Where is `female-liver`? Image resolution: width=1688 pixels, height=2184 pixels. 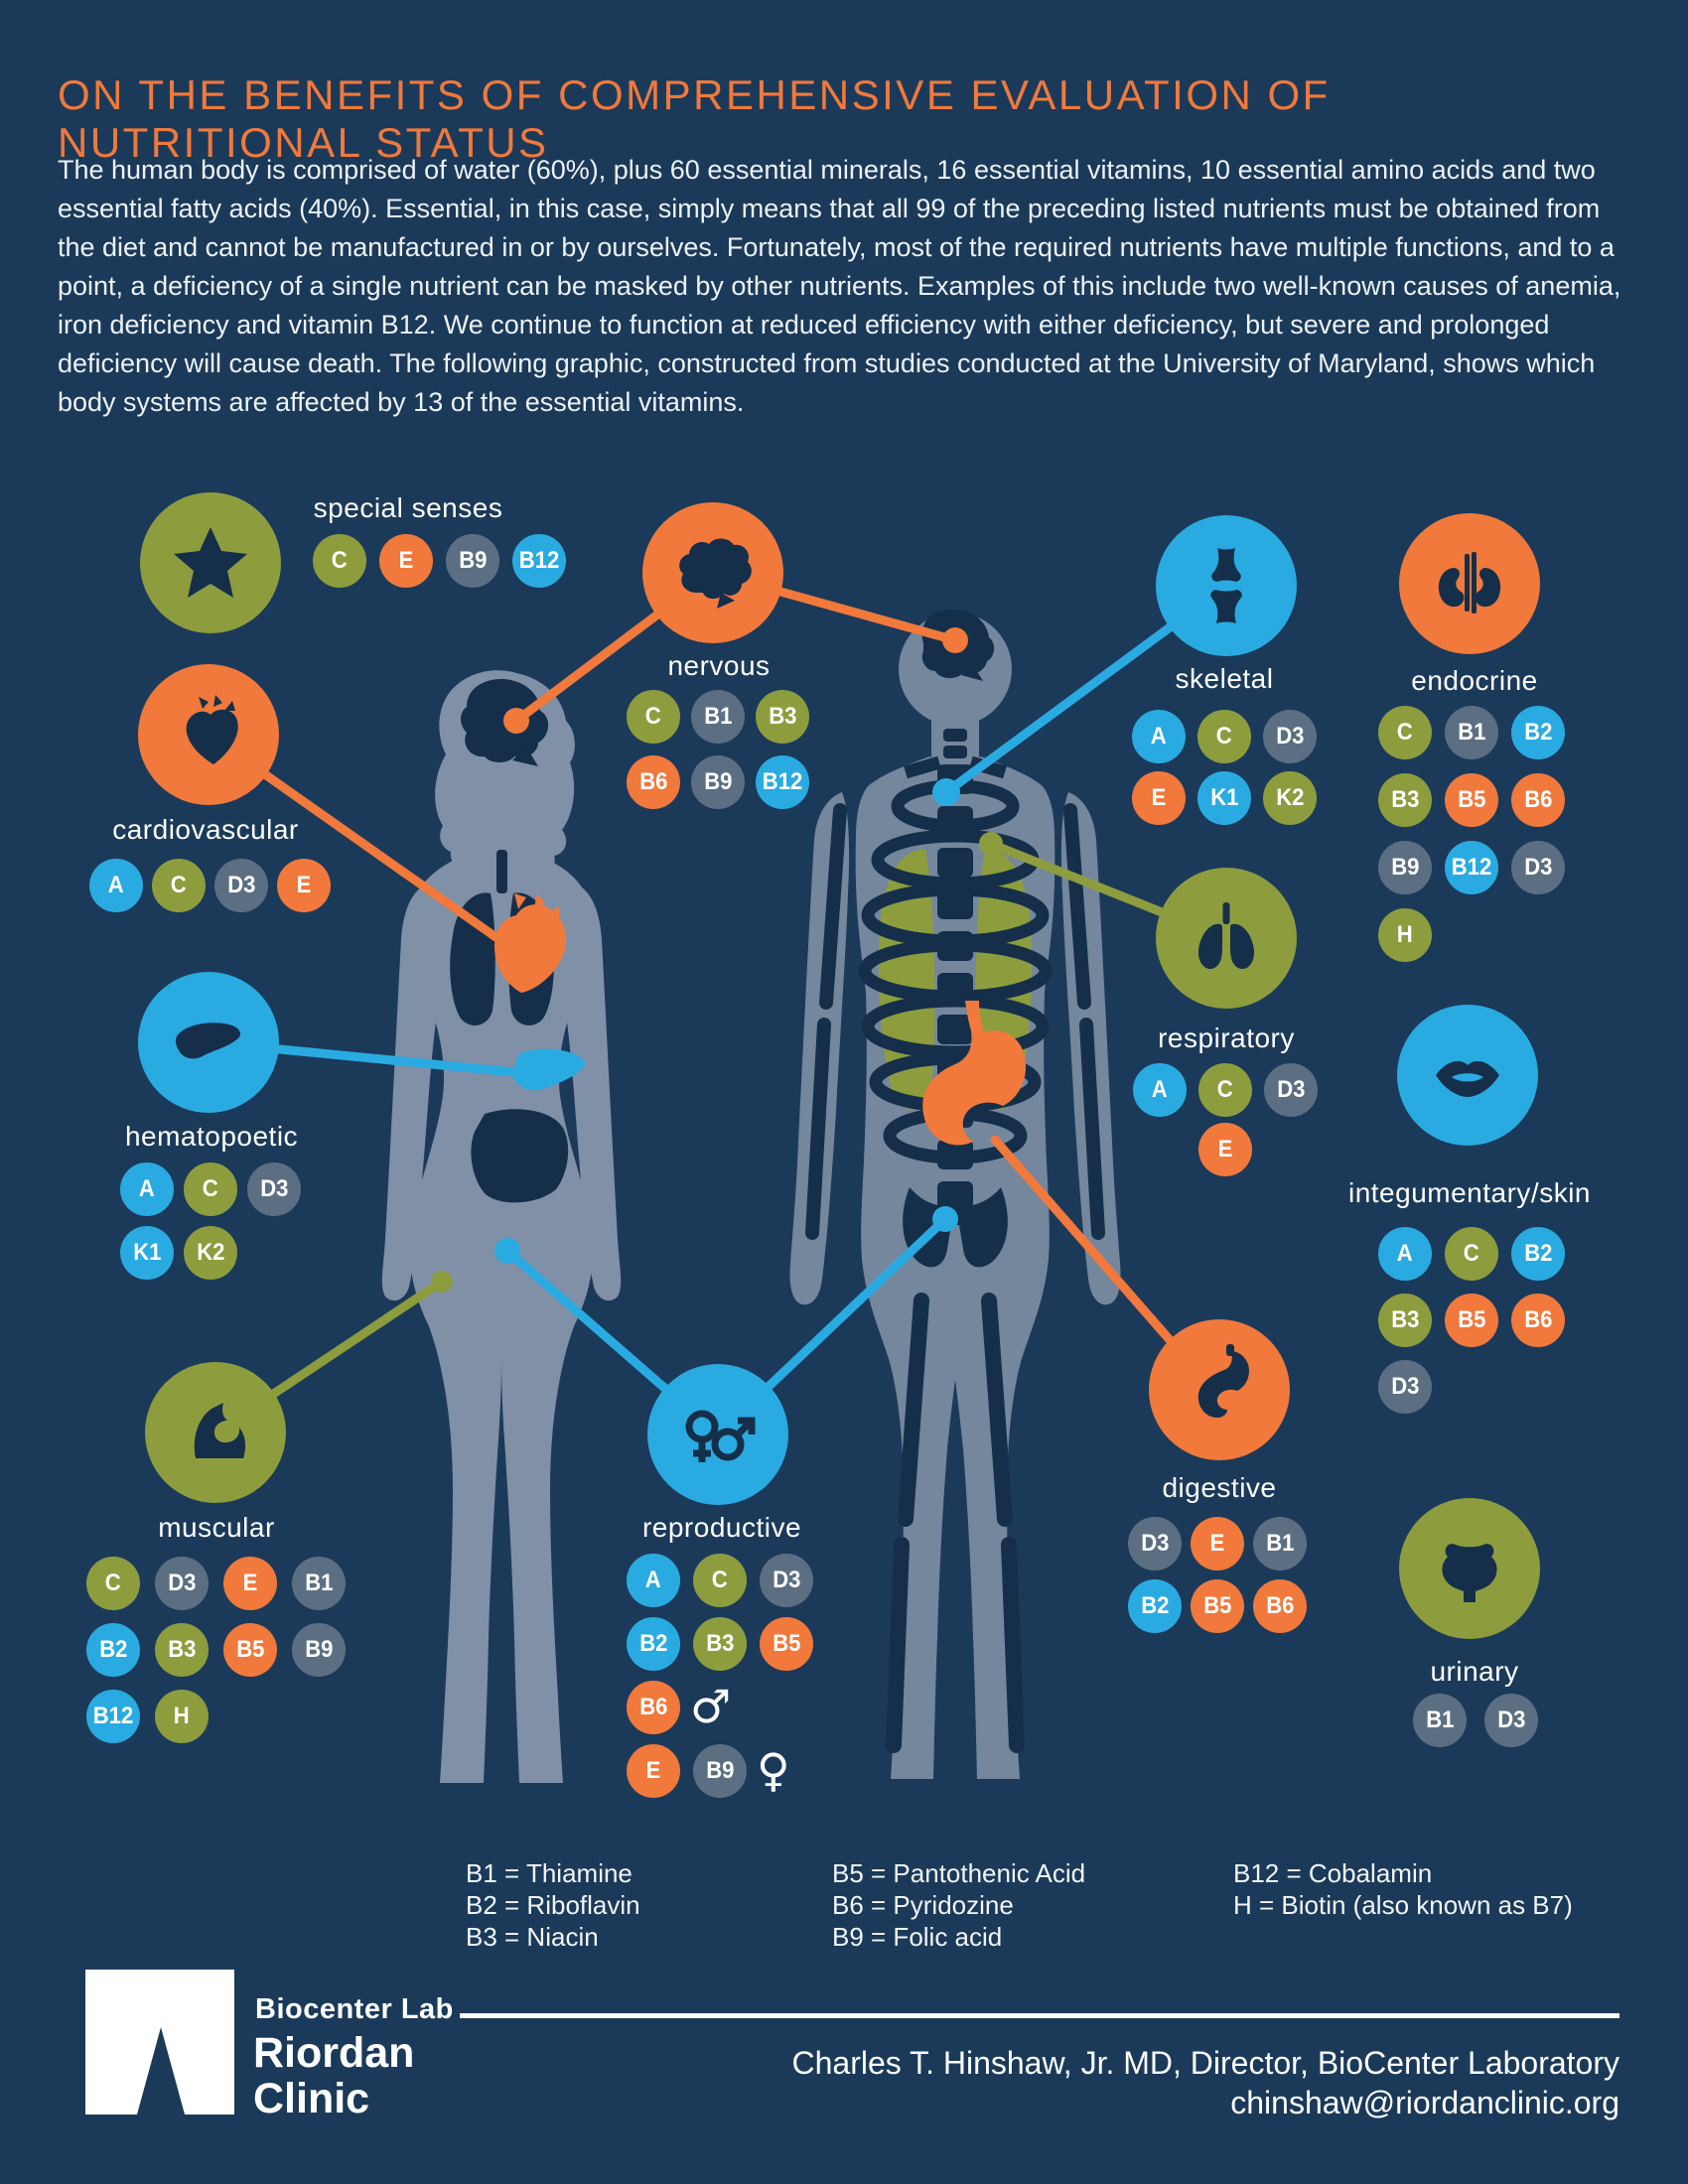 female-liver is located at coordinates (549, 1069).